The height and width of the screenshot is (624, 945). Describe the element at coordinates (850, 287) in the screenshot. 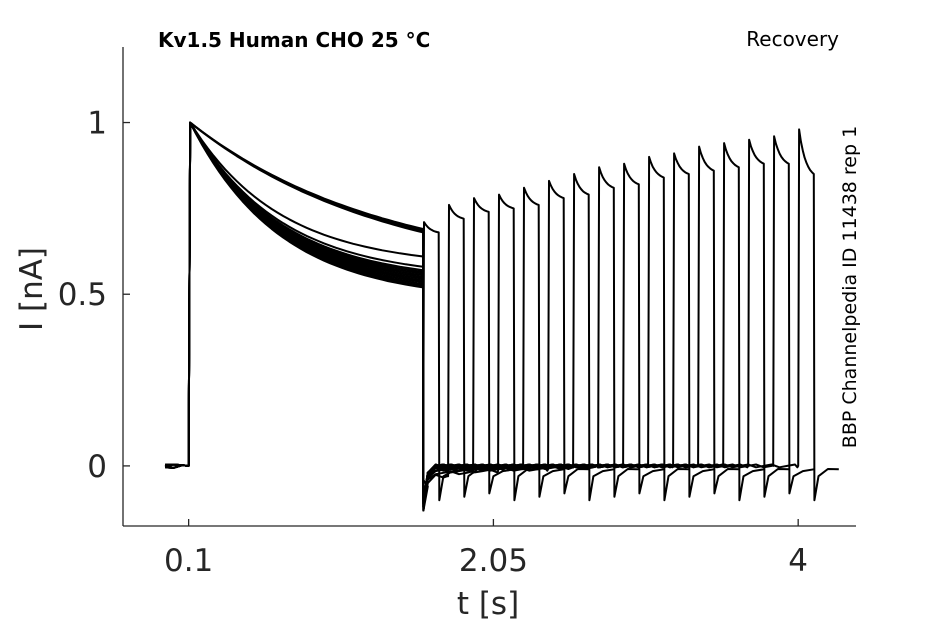

I see `channelpedia-id-label: BBP Channelpedia ID 11438 rep 1` at that location.